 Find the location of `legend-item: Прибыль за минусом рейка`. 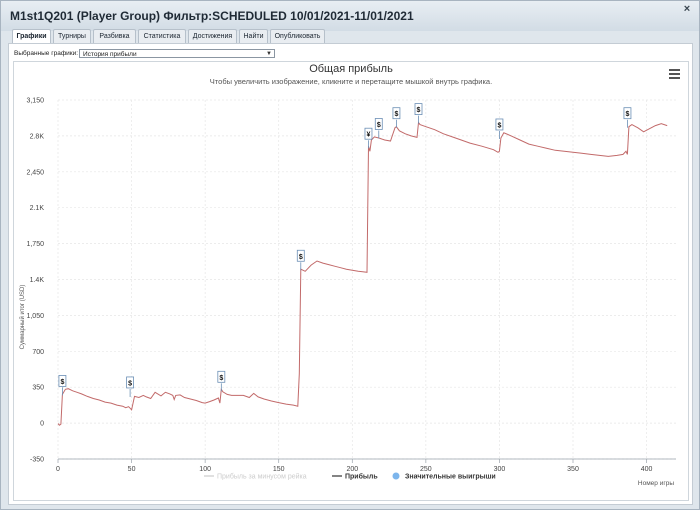

legend-item: Прибыль за минусом рейка is located at coordinates (255, 477).